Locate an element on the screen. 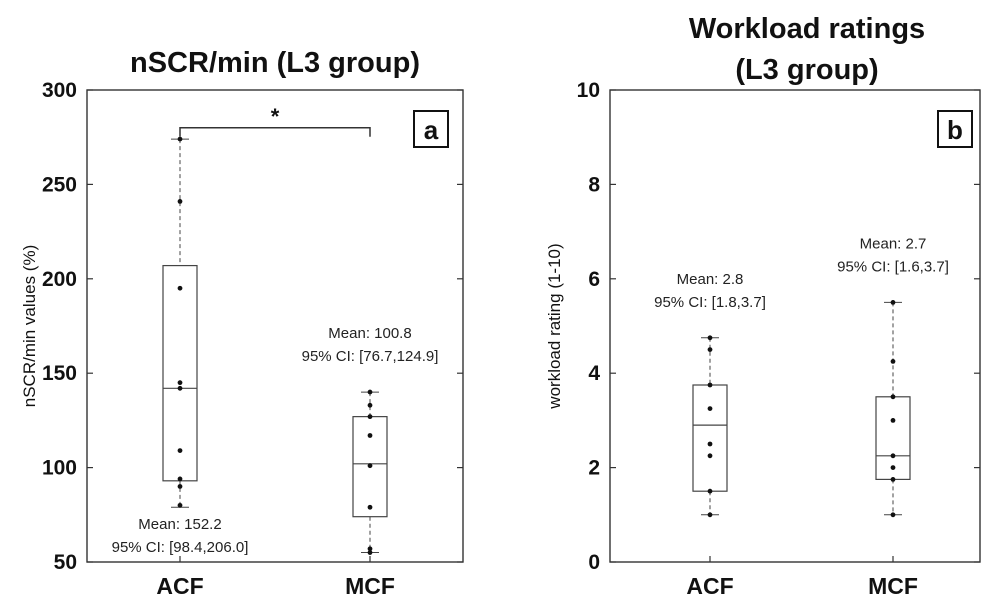 Image resolution: width=985 pixels, height=598 pixels. box-mcf: MCF Mean: 100.8 95% CI: [76.7,124.9] is located at coordinates (370, 461).